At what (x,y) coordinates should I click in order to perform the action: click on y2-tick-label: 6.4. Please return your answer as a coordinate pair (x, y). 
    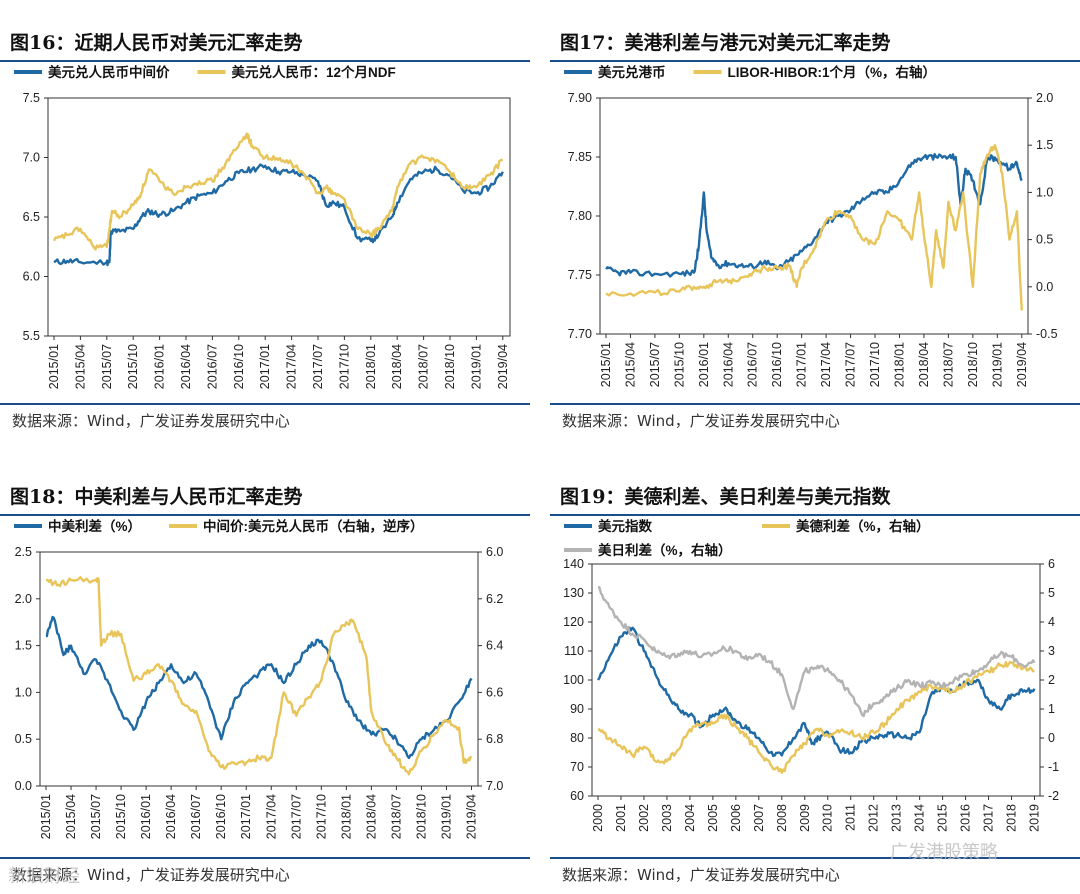
    Looking at the image, I should click on (494, 646).